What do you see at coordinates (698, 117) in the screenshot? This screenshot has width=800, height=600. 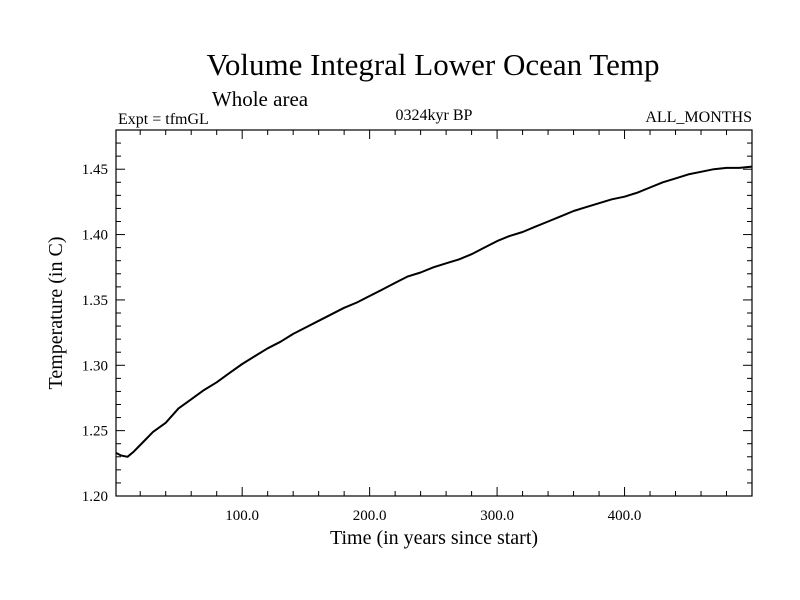 I see `months-label: ALL_MONTHS` at bounding box center [698, 117].